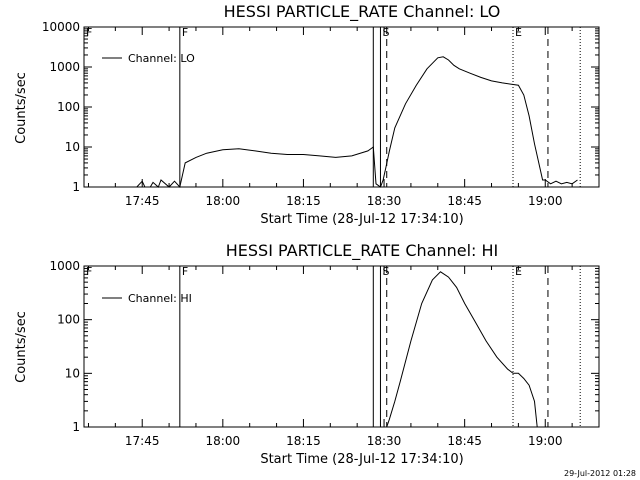 This screenshot has height=480, width=640. What do you see at coordinates (600, 473) in the screenshot?
I see `timestamp: 29-Jul-2012 01:28` at bounding box center [600, 473].